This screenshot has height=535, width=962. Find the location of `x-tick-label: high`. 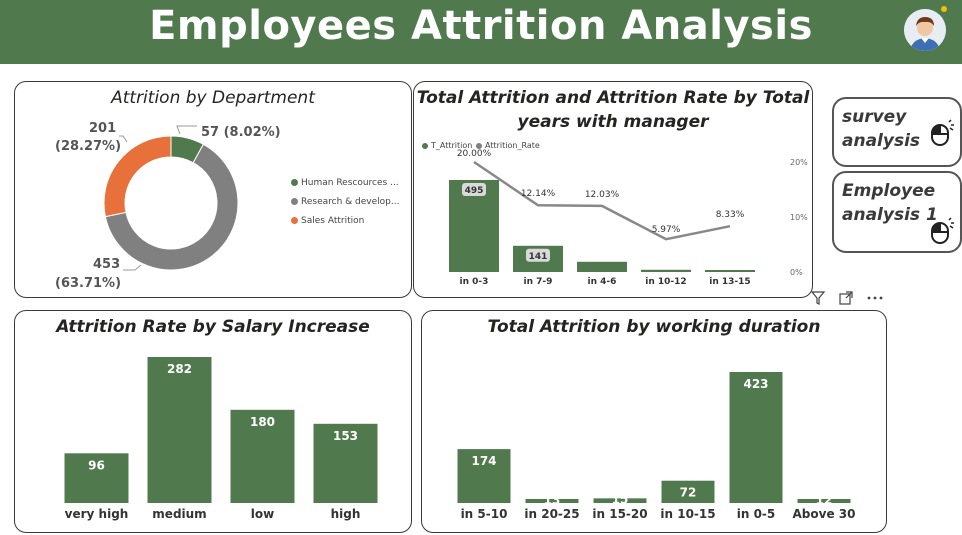

x-tick-label: high is located at coordinates (346, 514).